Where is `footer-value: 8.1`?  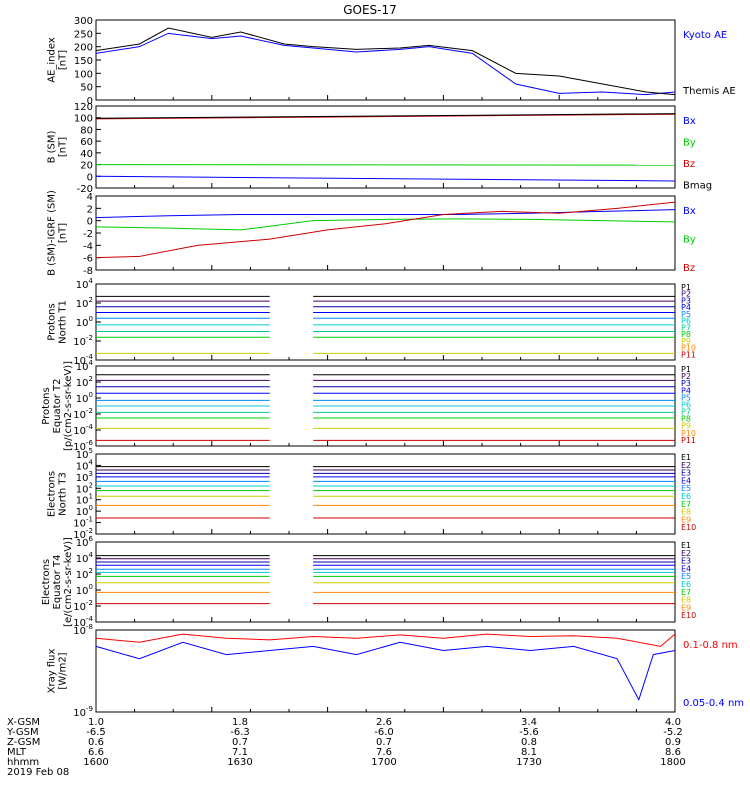
footer-value: 8.1 is located at coordinates (529, 752).